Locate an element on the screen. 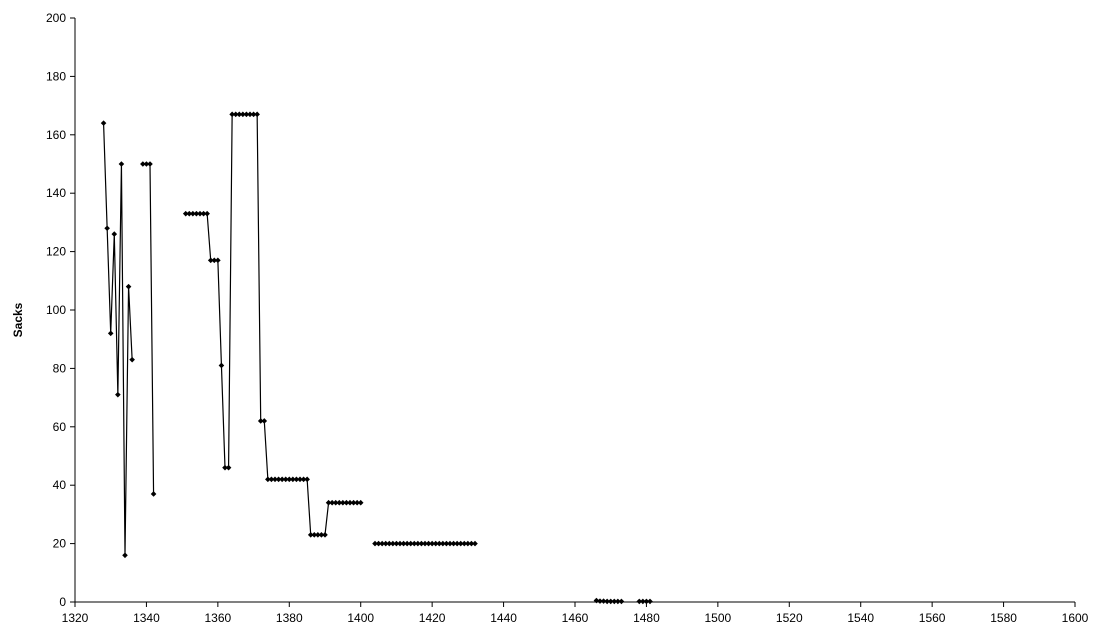 The image size is (1104, 639). x-tick-label: 1580 is located at coordinates (1003, 618).